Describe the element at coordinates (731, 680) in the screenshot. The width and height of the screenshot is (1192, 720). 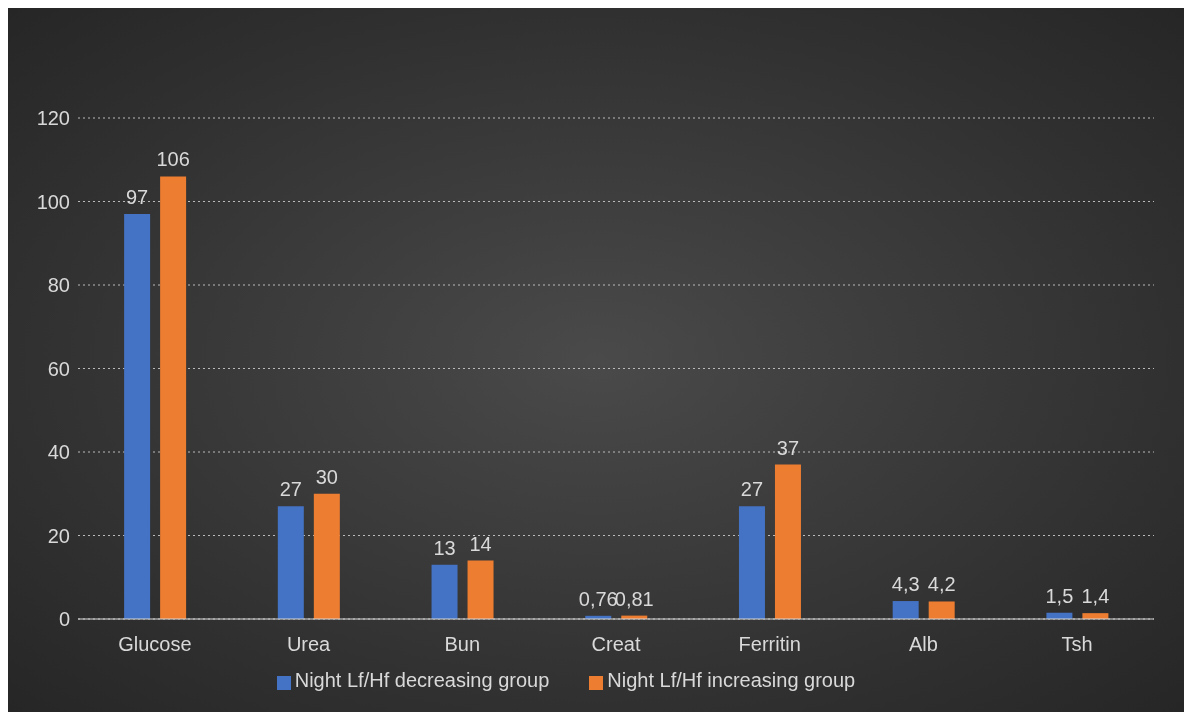
I see `legend-label: Night Lf/Hf increasing group` at that location.